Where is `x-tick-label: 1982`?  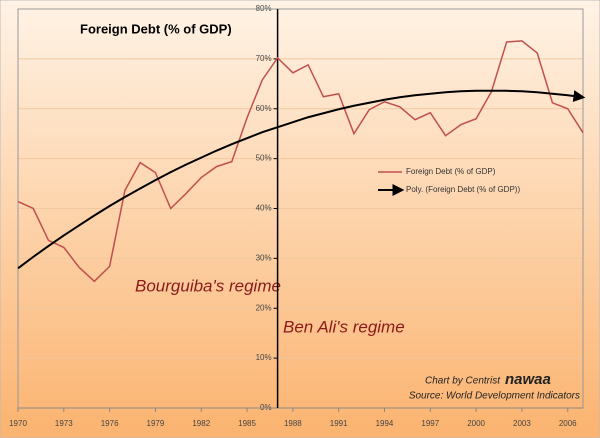 x-tick-label: 1982 is located at coordinates (201, 423).